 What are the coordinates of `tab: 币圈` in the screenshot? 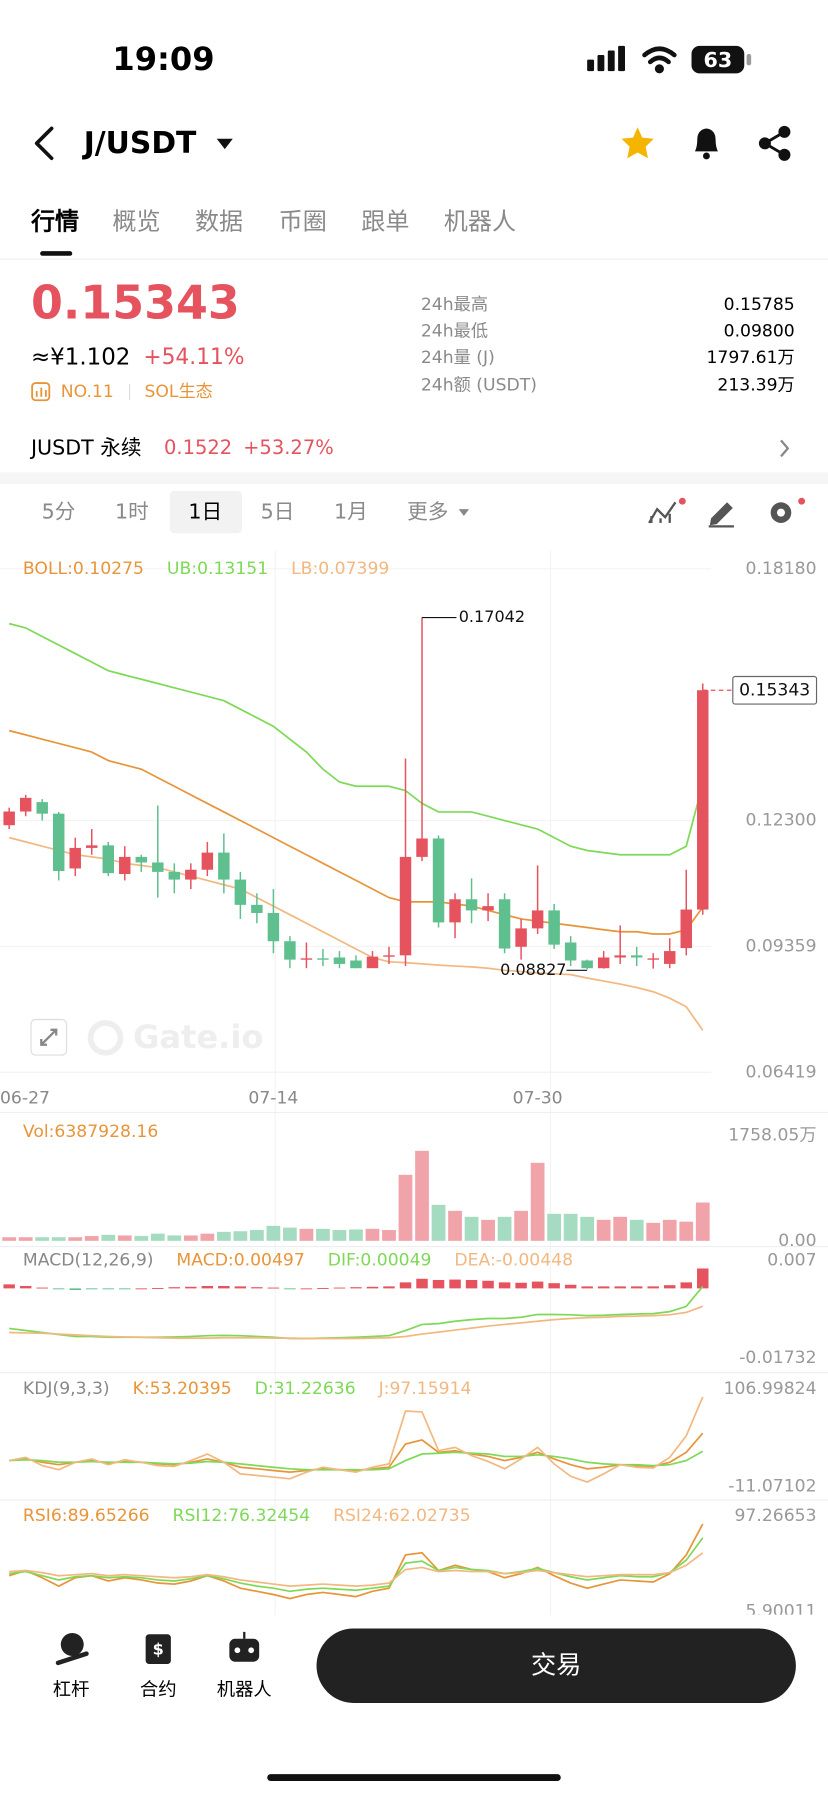 It's located at (303, 221).